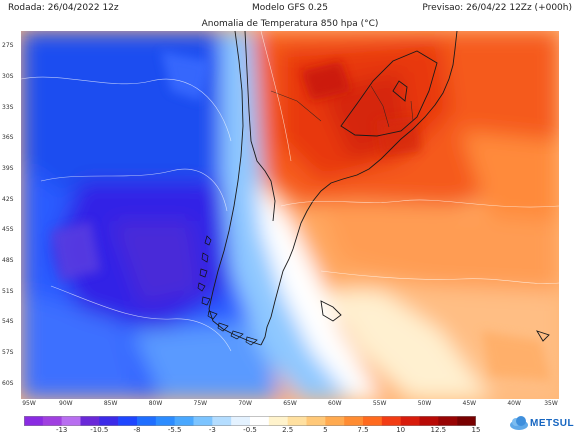 This screenshot has width=580, height=438. I want to click on lon-tick-label: 55W, so click(379, 403).